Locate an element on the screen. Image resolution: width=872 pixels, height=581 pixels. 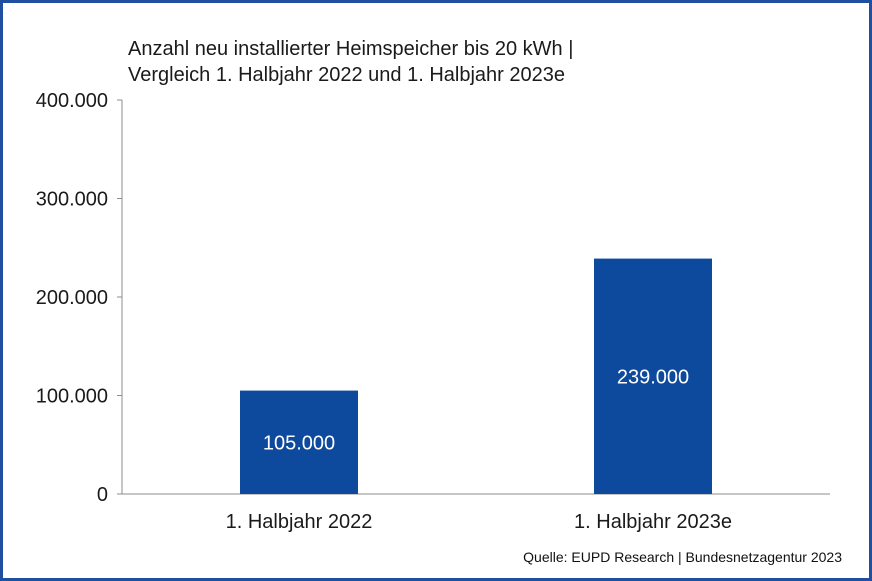
x-tick-label: 1. Halbjahr 2023e is located at coordinates (653, 522).